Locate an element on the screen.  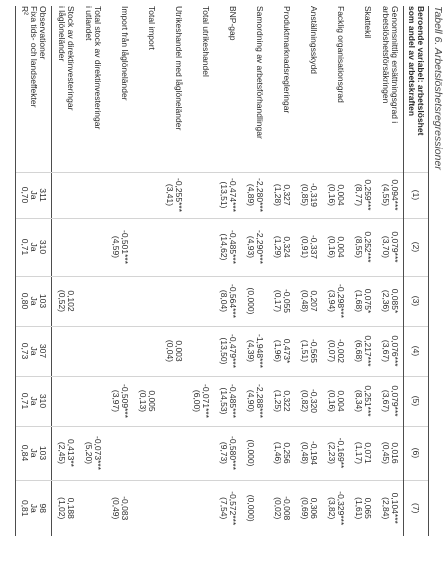
t-statistic-cell: (8,55) is located at coordinates (359, 247).